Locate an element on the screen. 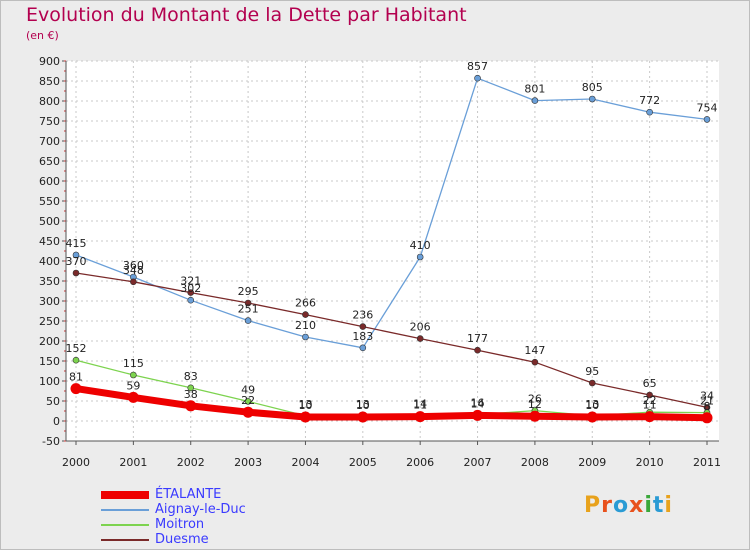 This screenshot has width=750, height=550. x-tick-label: 2007 is located at coordinates (478, 462).